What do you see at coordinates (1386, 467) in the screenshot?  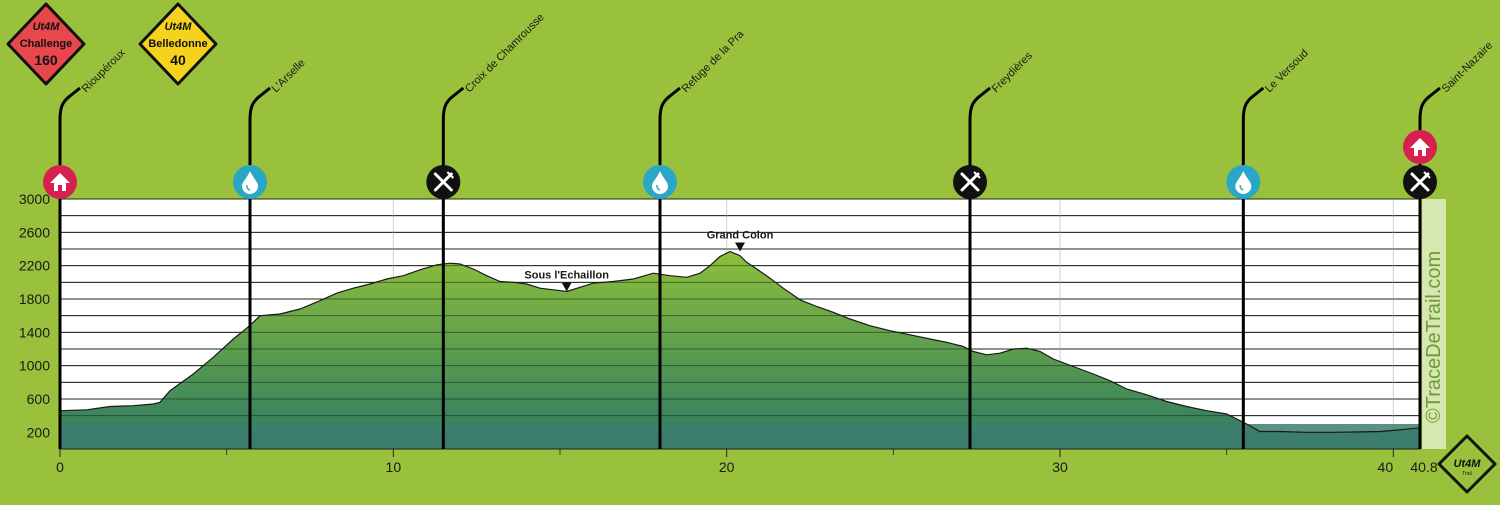 I see `x-tick-label: 40` at bounding box center [1386, 467].